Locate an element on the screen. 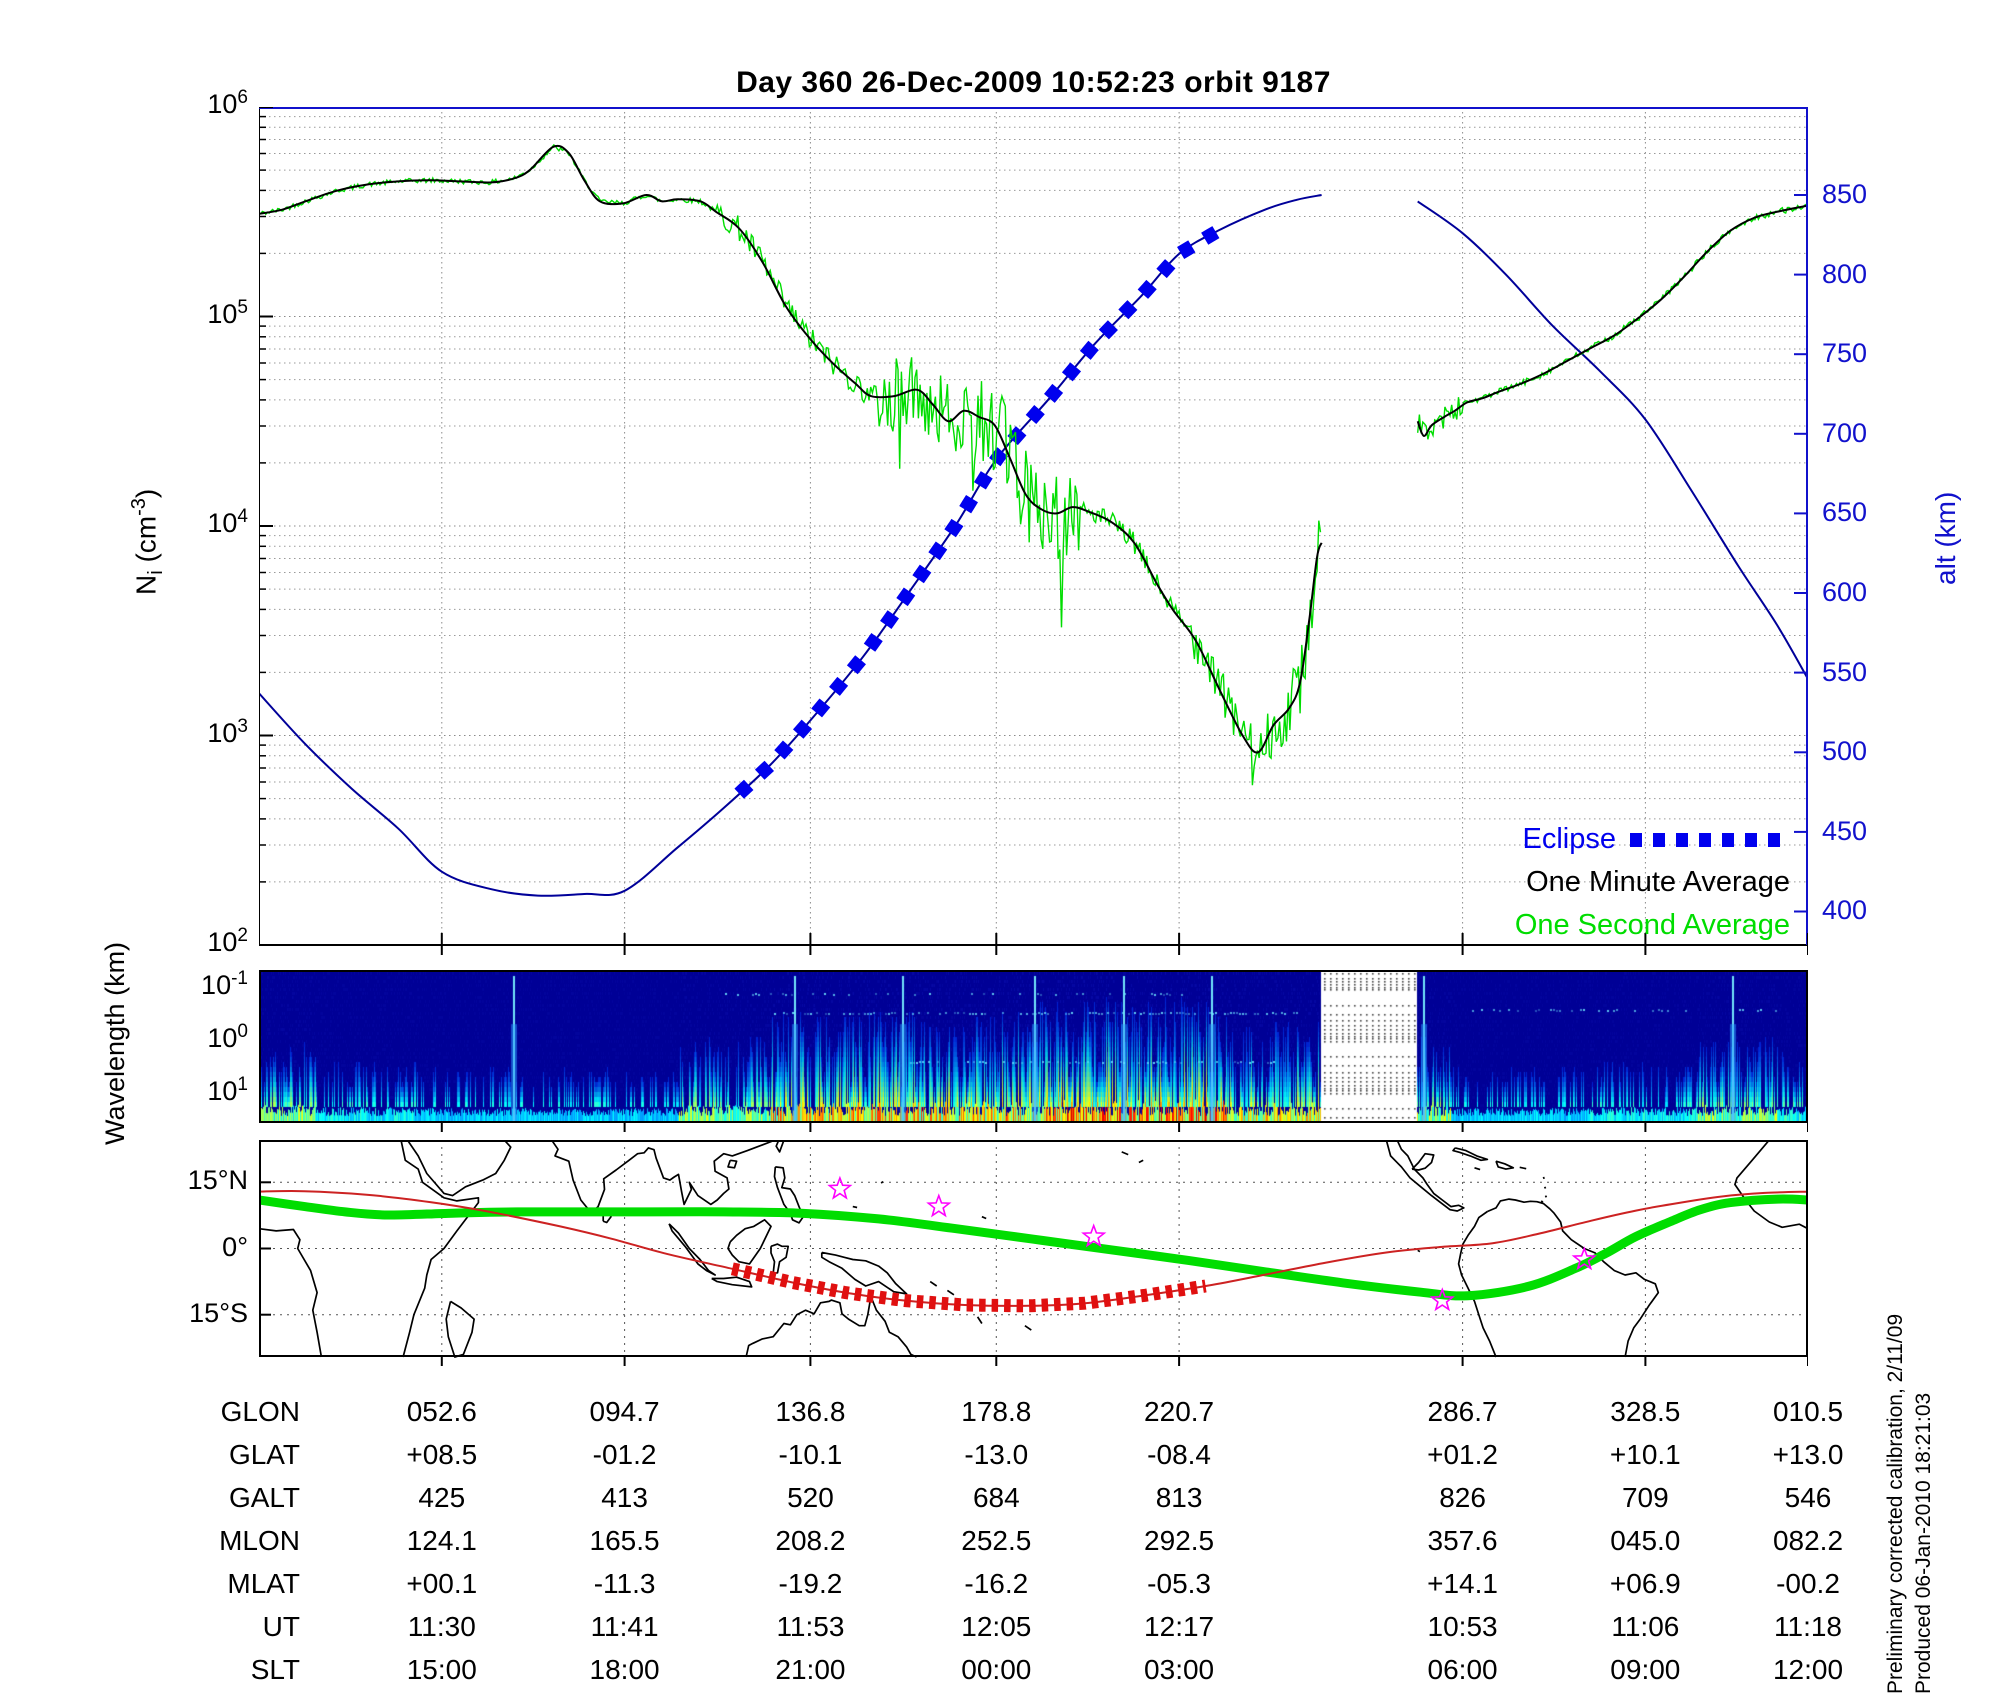 This screenshot has width=2000, height=1700. table-cell-slt-1: 18:00 is located at coordinates (624, 1669).